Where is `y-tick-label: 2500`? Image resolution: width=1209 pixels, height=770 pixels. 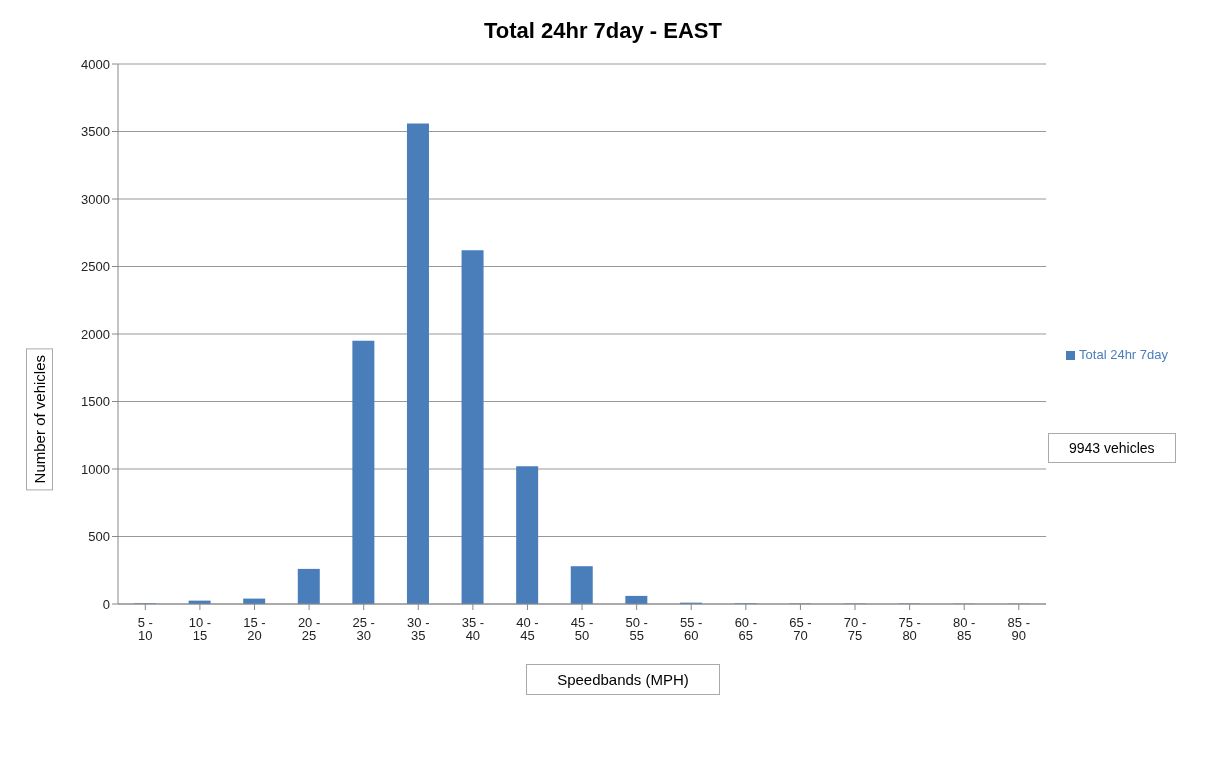
y-tick-label: 2500 is located at coordinates (95, 267).